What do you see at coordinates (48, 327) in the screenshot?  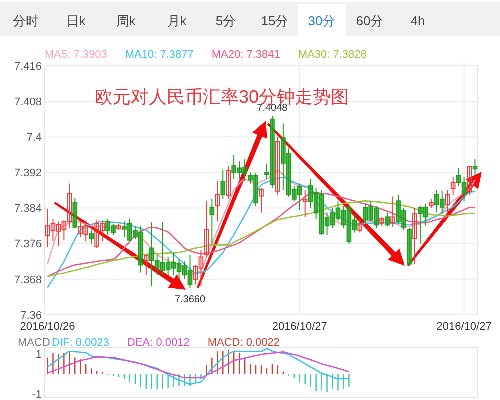 I see `x-tick-label: 2016/10/26` at bounding box center [48, 327].